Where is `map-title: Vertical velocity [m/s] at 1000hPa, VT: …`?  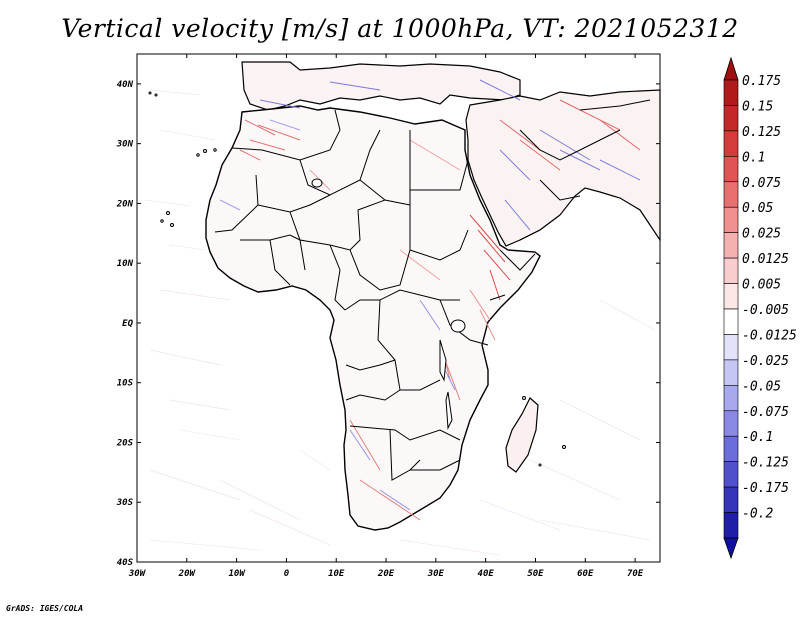
map-title: Vertical velocity [m/s] at 1000hPa, VT: … is located at coordinates (400, 28).